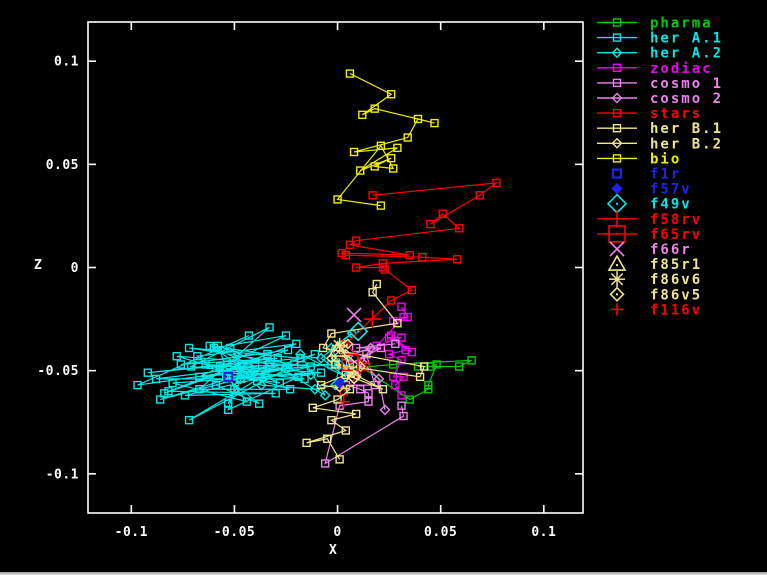 Image resolution: width=767 pixels, height=575 pixels. Describe the element at coordinates (358, 331) in the screenshot. I see `series-f49v` at that location.